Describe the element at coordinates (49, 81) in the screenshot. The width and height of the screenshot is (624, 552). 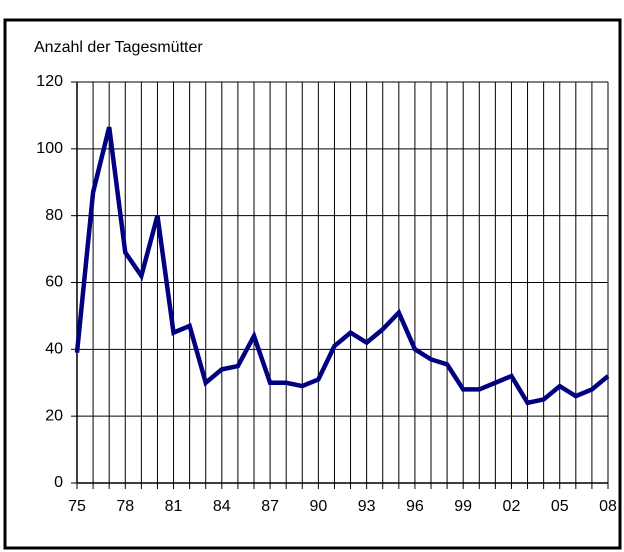
I see `y-tick-label: 120` at that location.